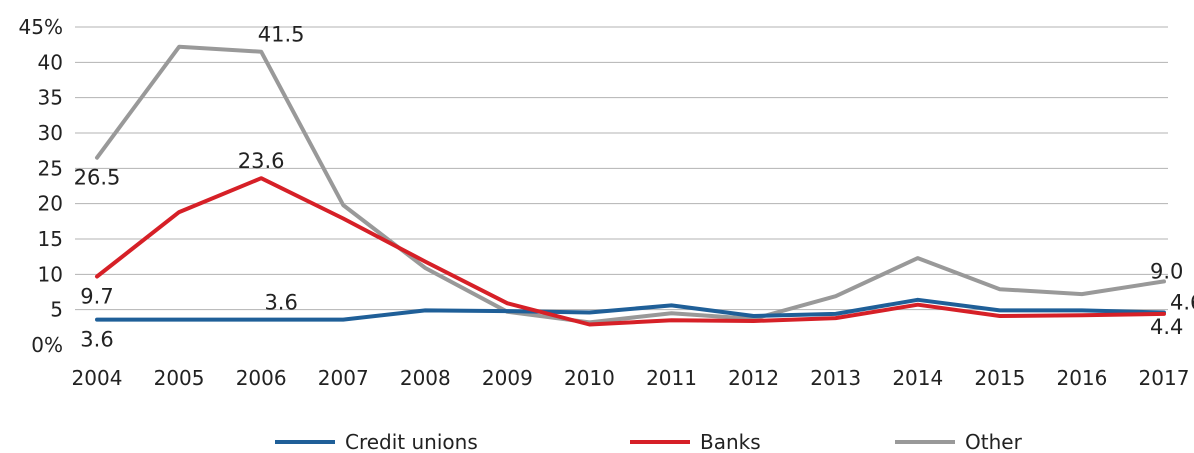 The image size is (1194, 453). Describe the element at coordinates (96, 296) in the screenshot. I see `data-label-banks: 9.7` at that location.